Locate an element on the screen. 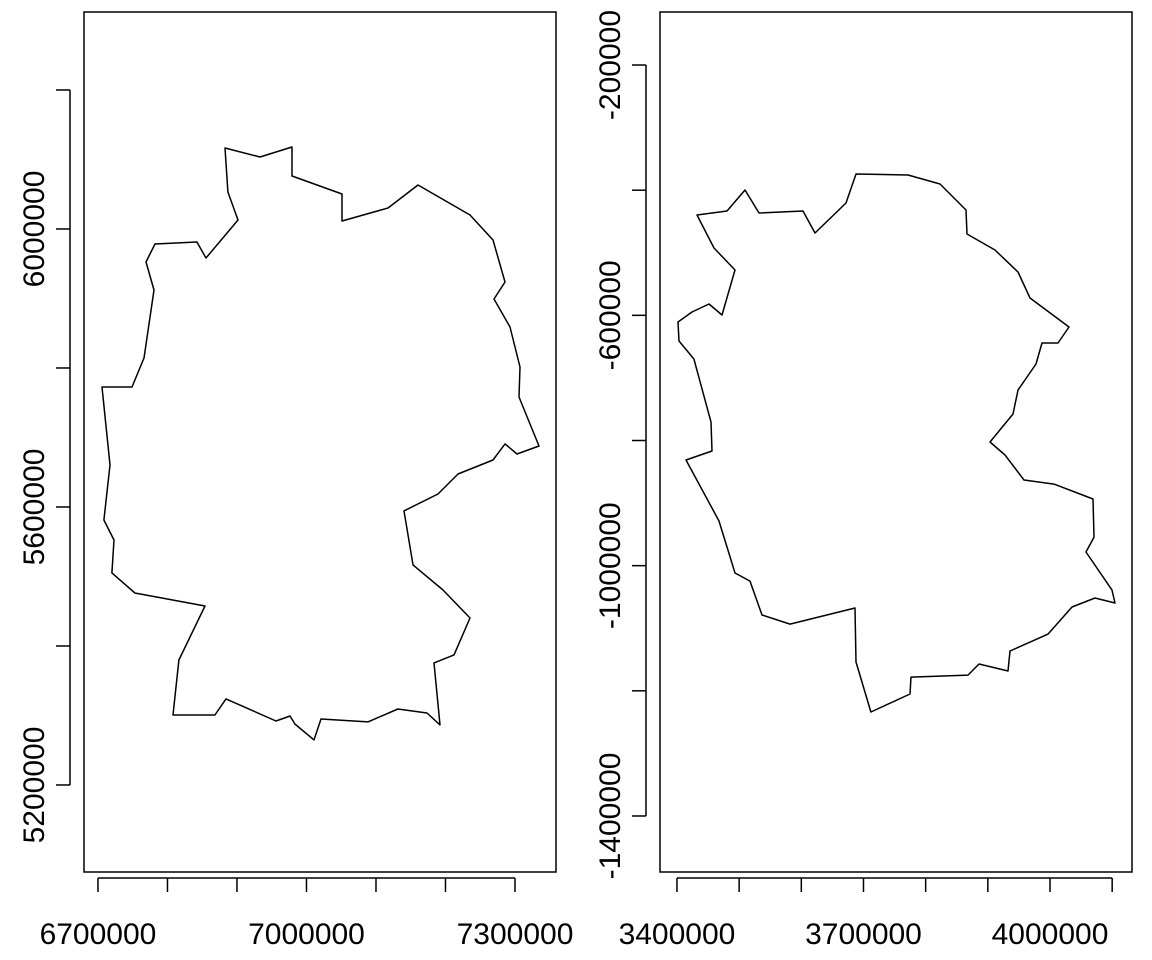  y-tick-label: 6000000 is located at coordinates (34, 229).